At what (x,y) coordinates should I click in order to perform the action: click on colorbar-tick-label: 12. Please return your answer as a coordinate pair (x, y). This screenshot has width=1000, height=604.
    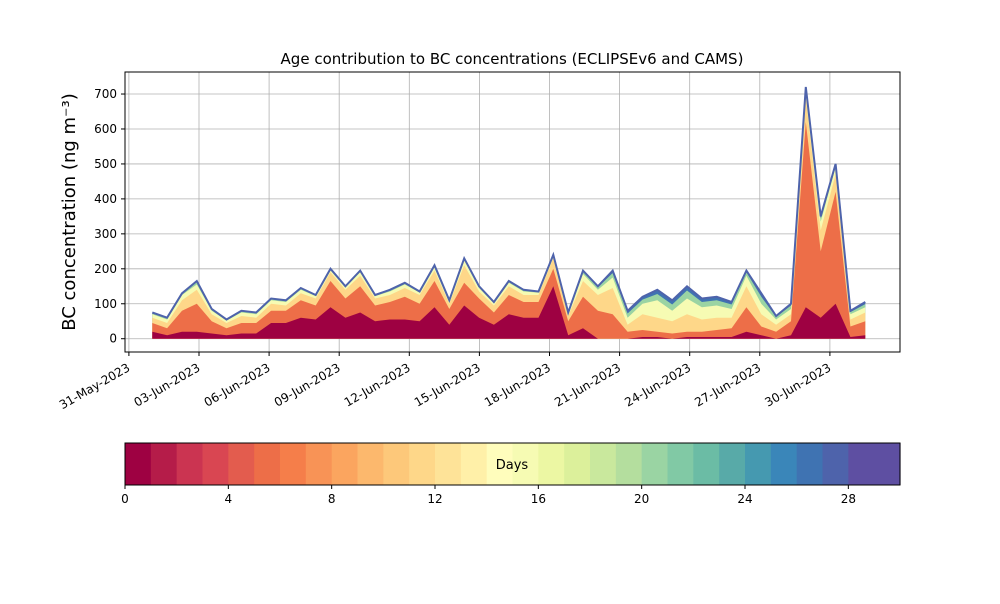
    Looking at the image, I should click on (434, 499).